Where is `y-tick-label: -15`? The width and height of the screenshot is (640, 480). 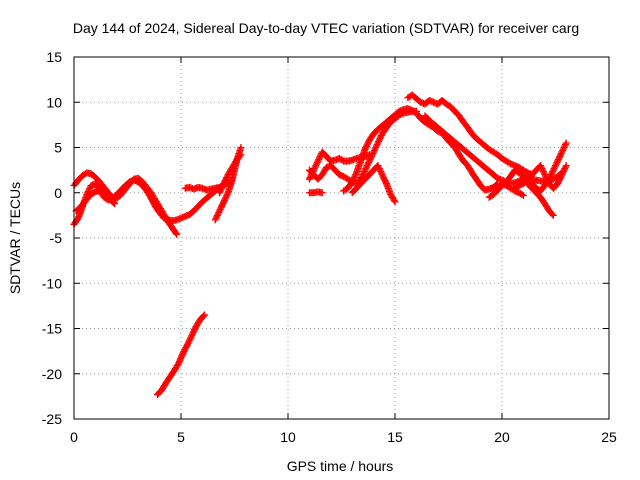 y-tick-label: -15 is located at coordinates (52, 329).